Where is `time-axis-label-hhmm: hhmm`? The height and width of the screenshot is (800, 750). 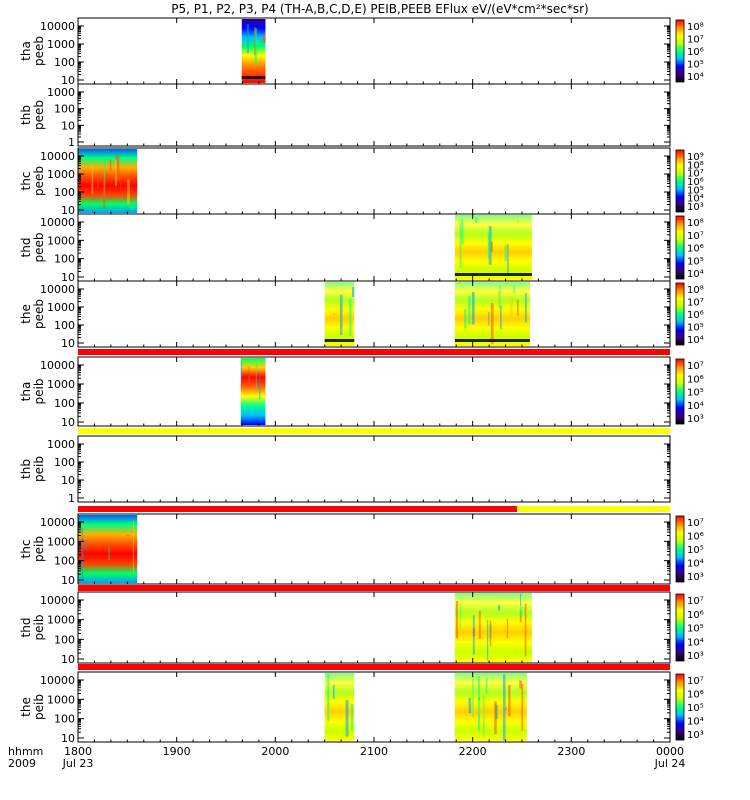 time-axis-label-hhmm: hhmm is located at coordinates (25, 751).